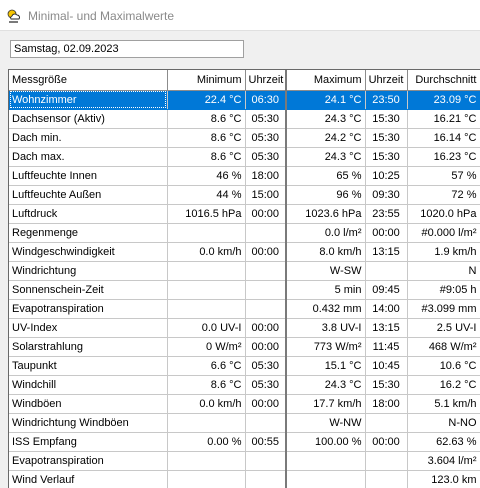 Image resolution: width=480 pixels, height=488 pixels. Describe the element at coordinates (326, 80) in the screenshot. I see `column-header-max: Maximum` at that location.